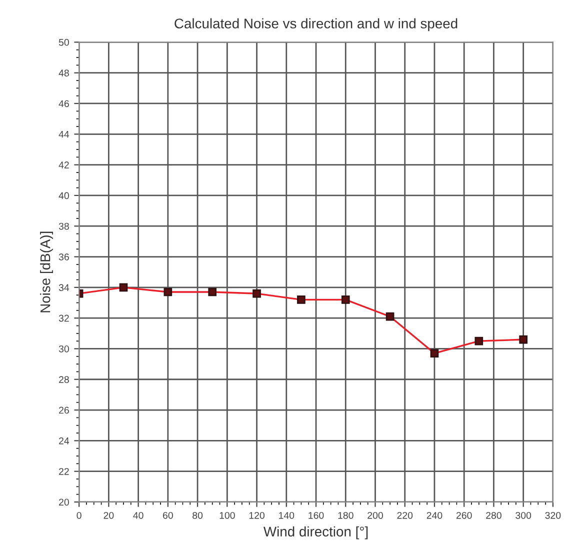 Image resolution: width=573 pixels, height=555 pixels. Describe the element at coordinates (346, 515) in the screenshot. I see `x-tick-label: 180` at that location.